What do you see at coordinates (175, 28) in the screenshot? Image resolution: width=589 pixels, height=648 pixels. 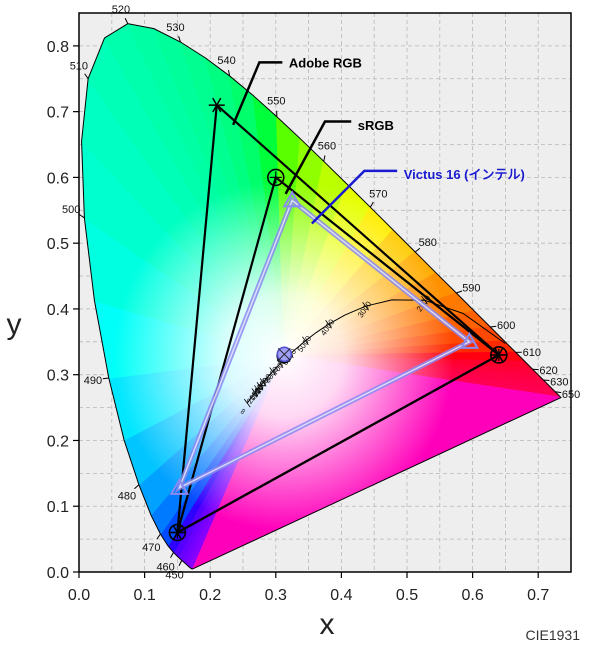 I see `wavelength-label: 530` at bounding box center [175, 28].